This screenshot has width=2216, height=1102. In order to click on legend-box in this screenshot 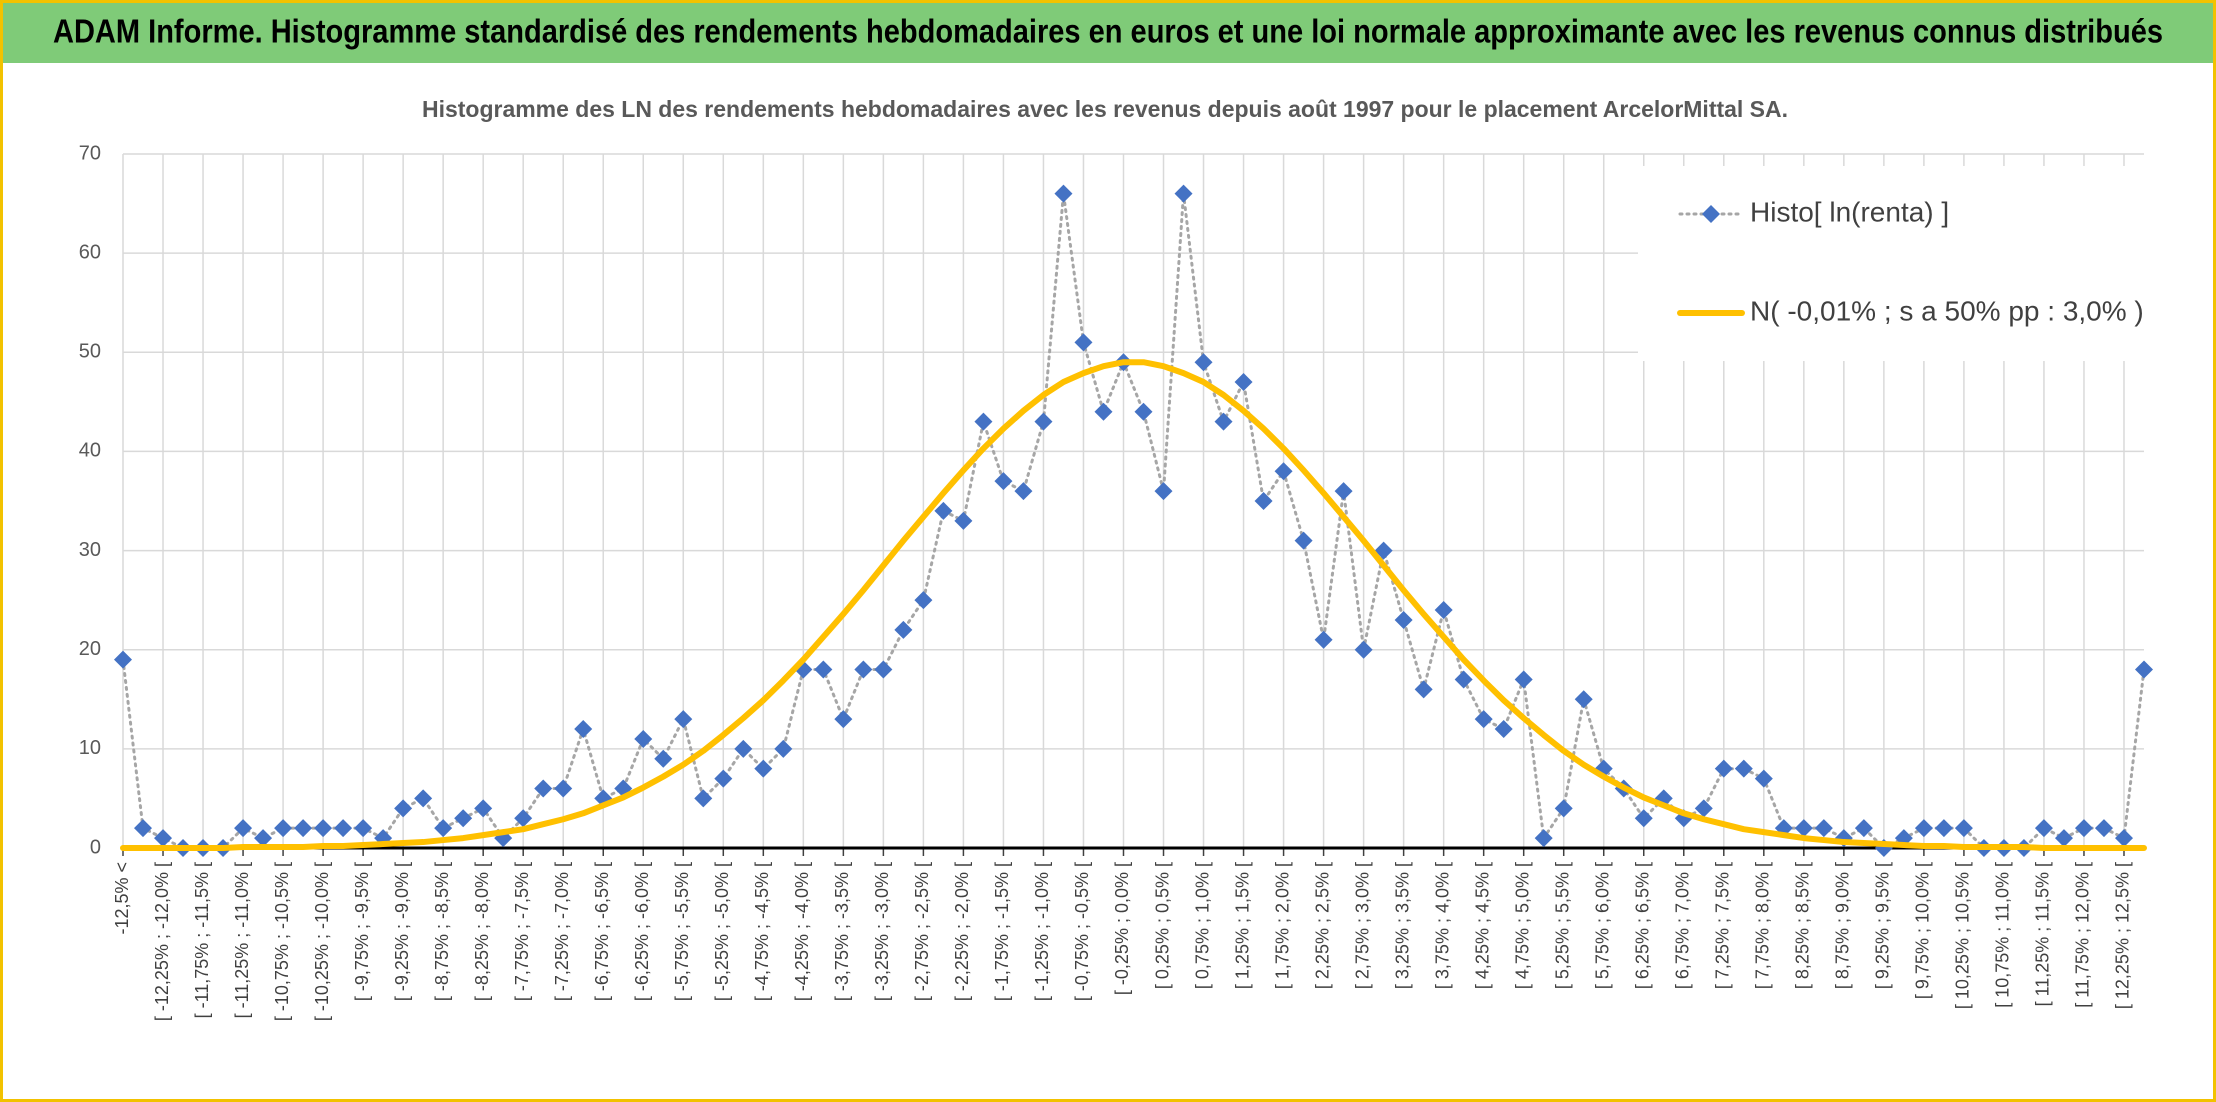, I will do `click(1893, 263)`.